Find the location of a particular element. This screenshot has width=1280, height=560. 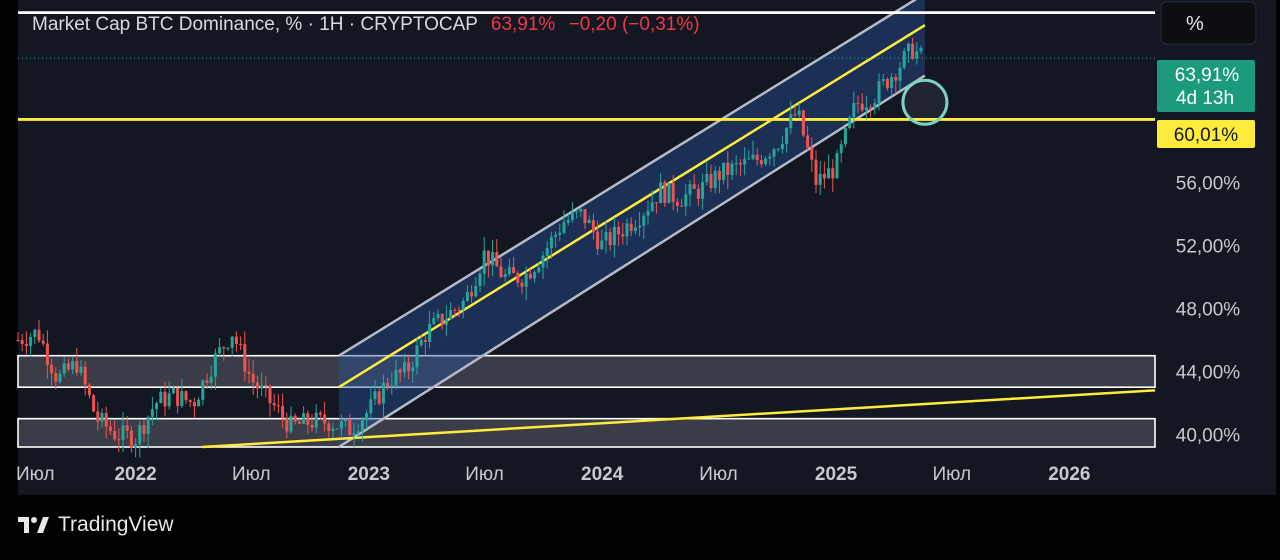

current-price-tag: 63,91% 4d 13h is located at coordinates (1206, 86).